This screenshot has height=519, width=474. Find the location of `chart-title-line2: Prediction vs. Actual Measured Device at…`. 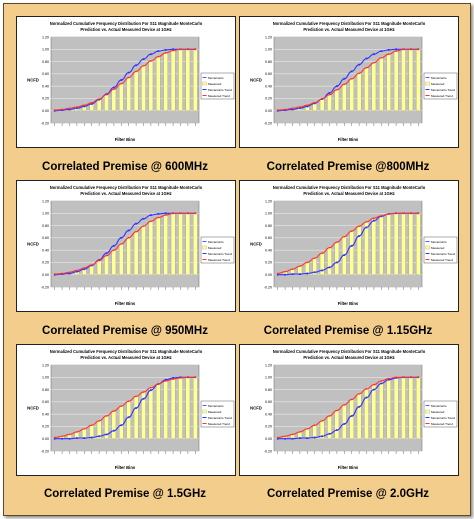

chart-title-line2: Prediction vs. Actual Measured Device at… is located at coordinates (125, 193).